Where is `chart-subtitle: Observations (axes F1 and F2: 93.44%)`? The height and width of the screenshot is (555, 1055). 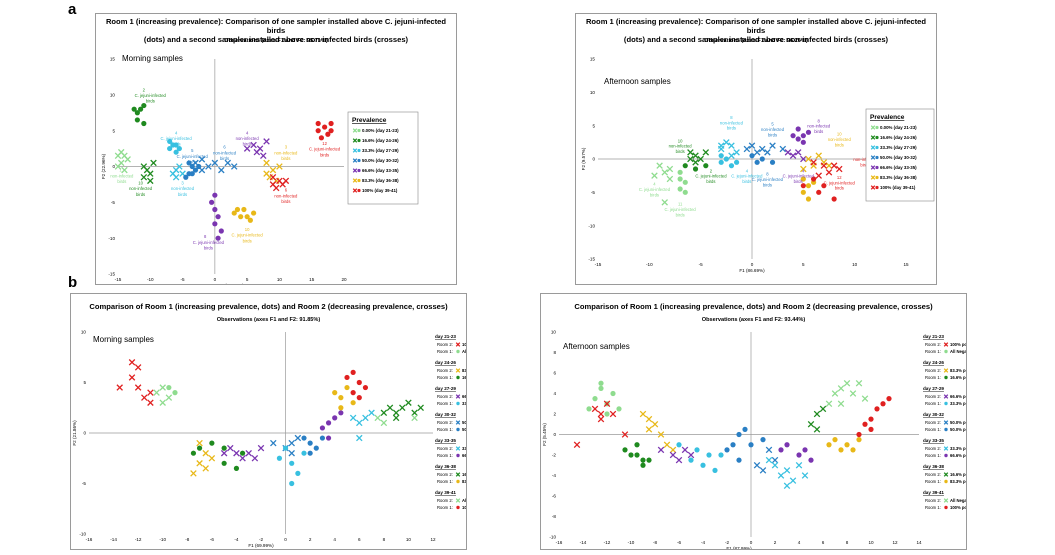
chart-subtitle: Observations (axes F1 and F2: 93.44%) is located at coordinates (753, 320).